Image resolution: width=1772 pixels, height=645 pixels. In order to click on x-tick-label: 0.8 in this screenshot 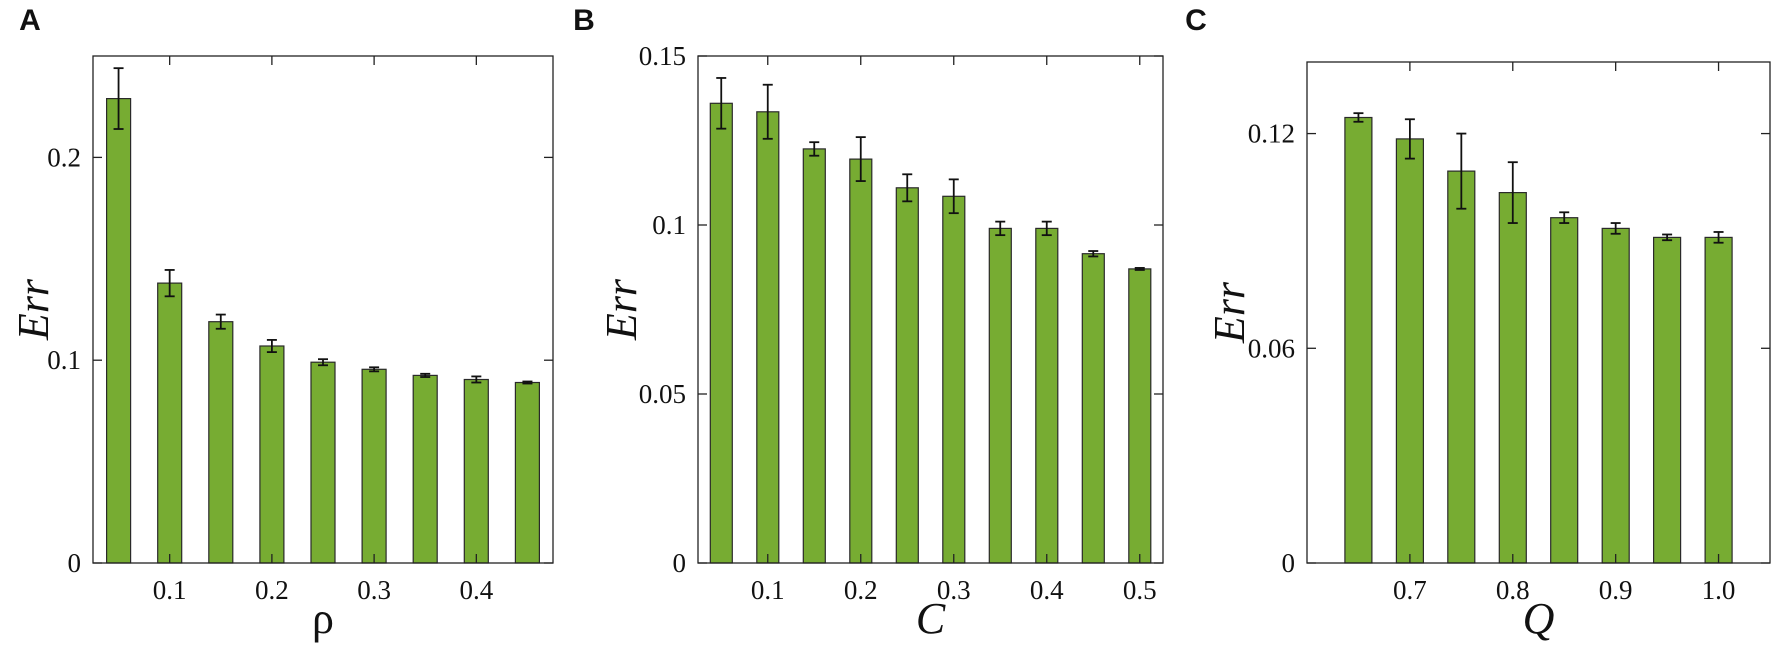, I will do `click(1513, 590)`.